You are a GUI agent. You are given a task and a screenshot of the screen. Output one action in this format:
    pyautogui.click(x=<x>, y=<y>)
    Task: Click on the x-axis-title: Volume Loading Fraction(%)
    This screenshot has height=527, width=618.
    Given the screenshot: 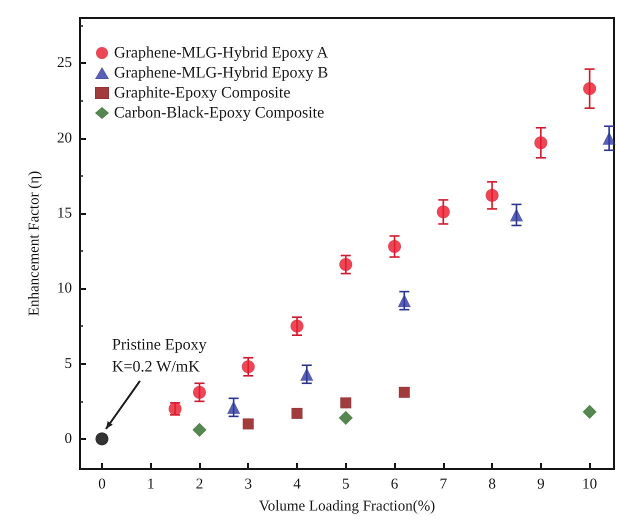 What is the action you would take?
    pyautogui.click(x=347, y=506)
    